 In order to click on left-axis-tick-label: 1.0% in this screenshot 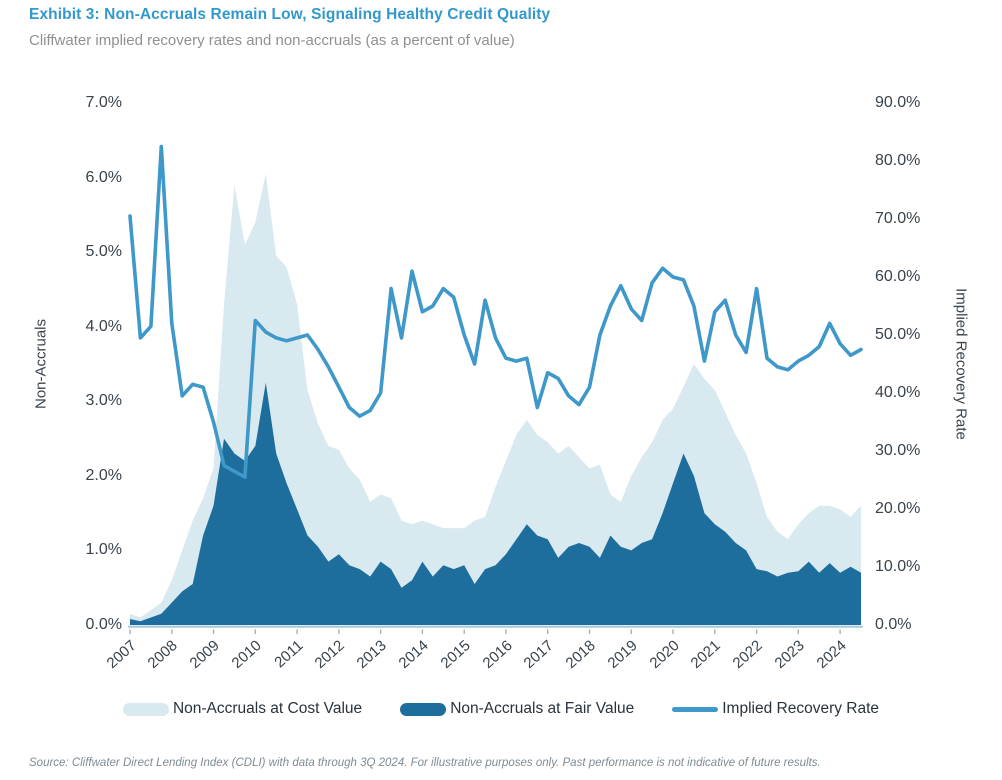, I will do `click(103, 550)`.